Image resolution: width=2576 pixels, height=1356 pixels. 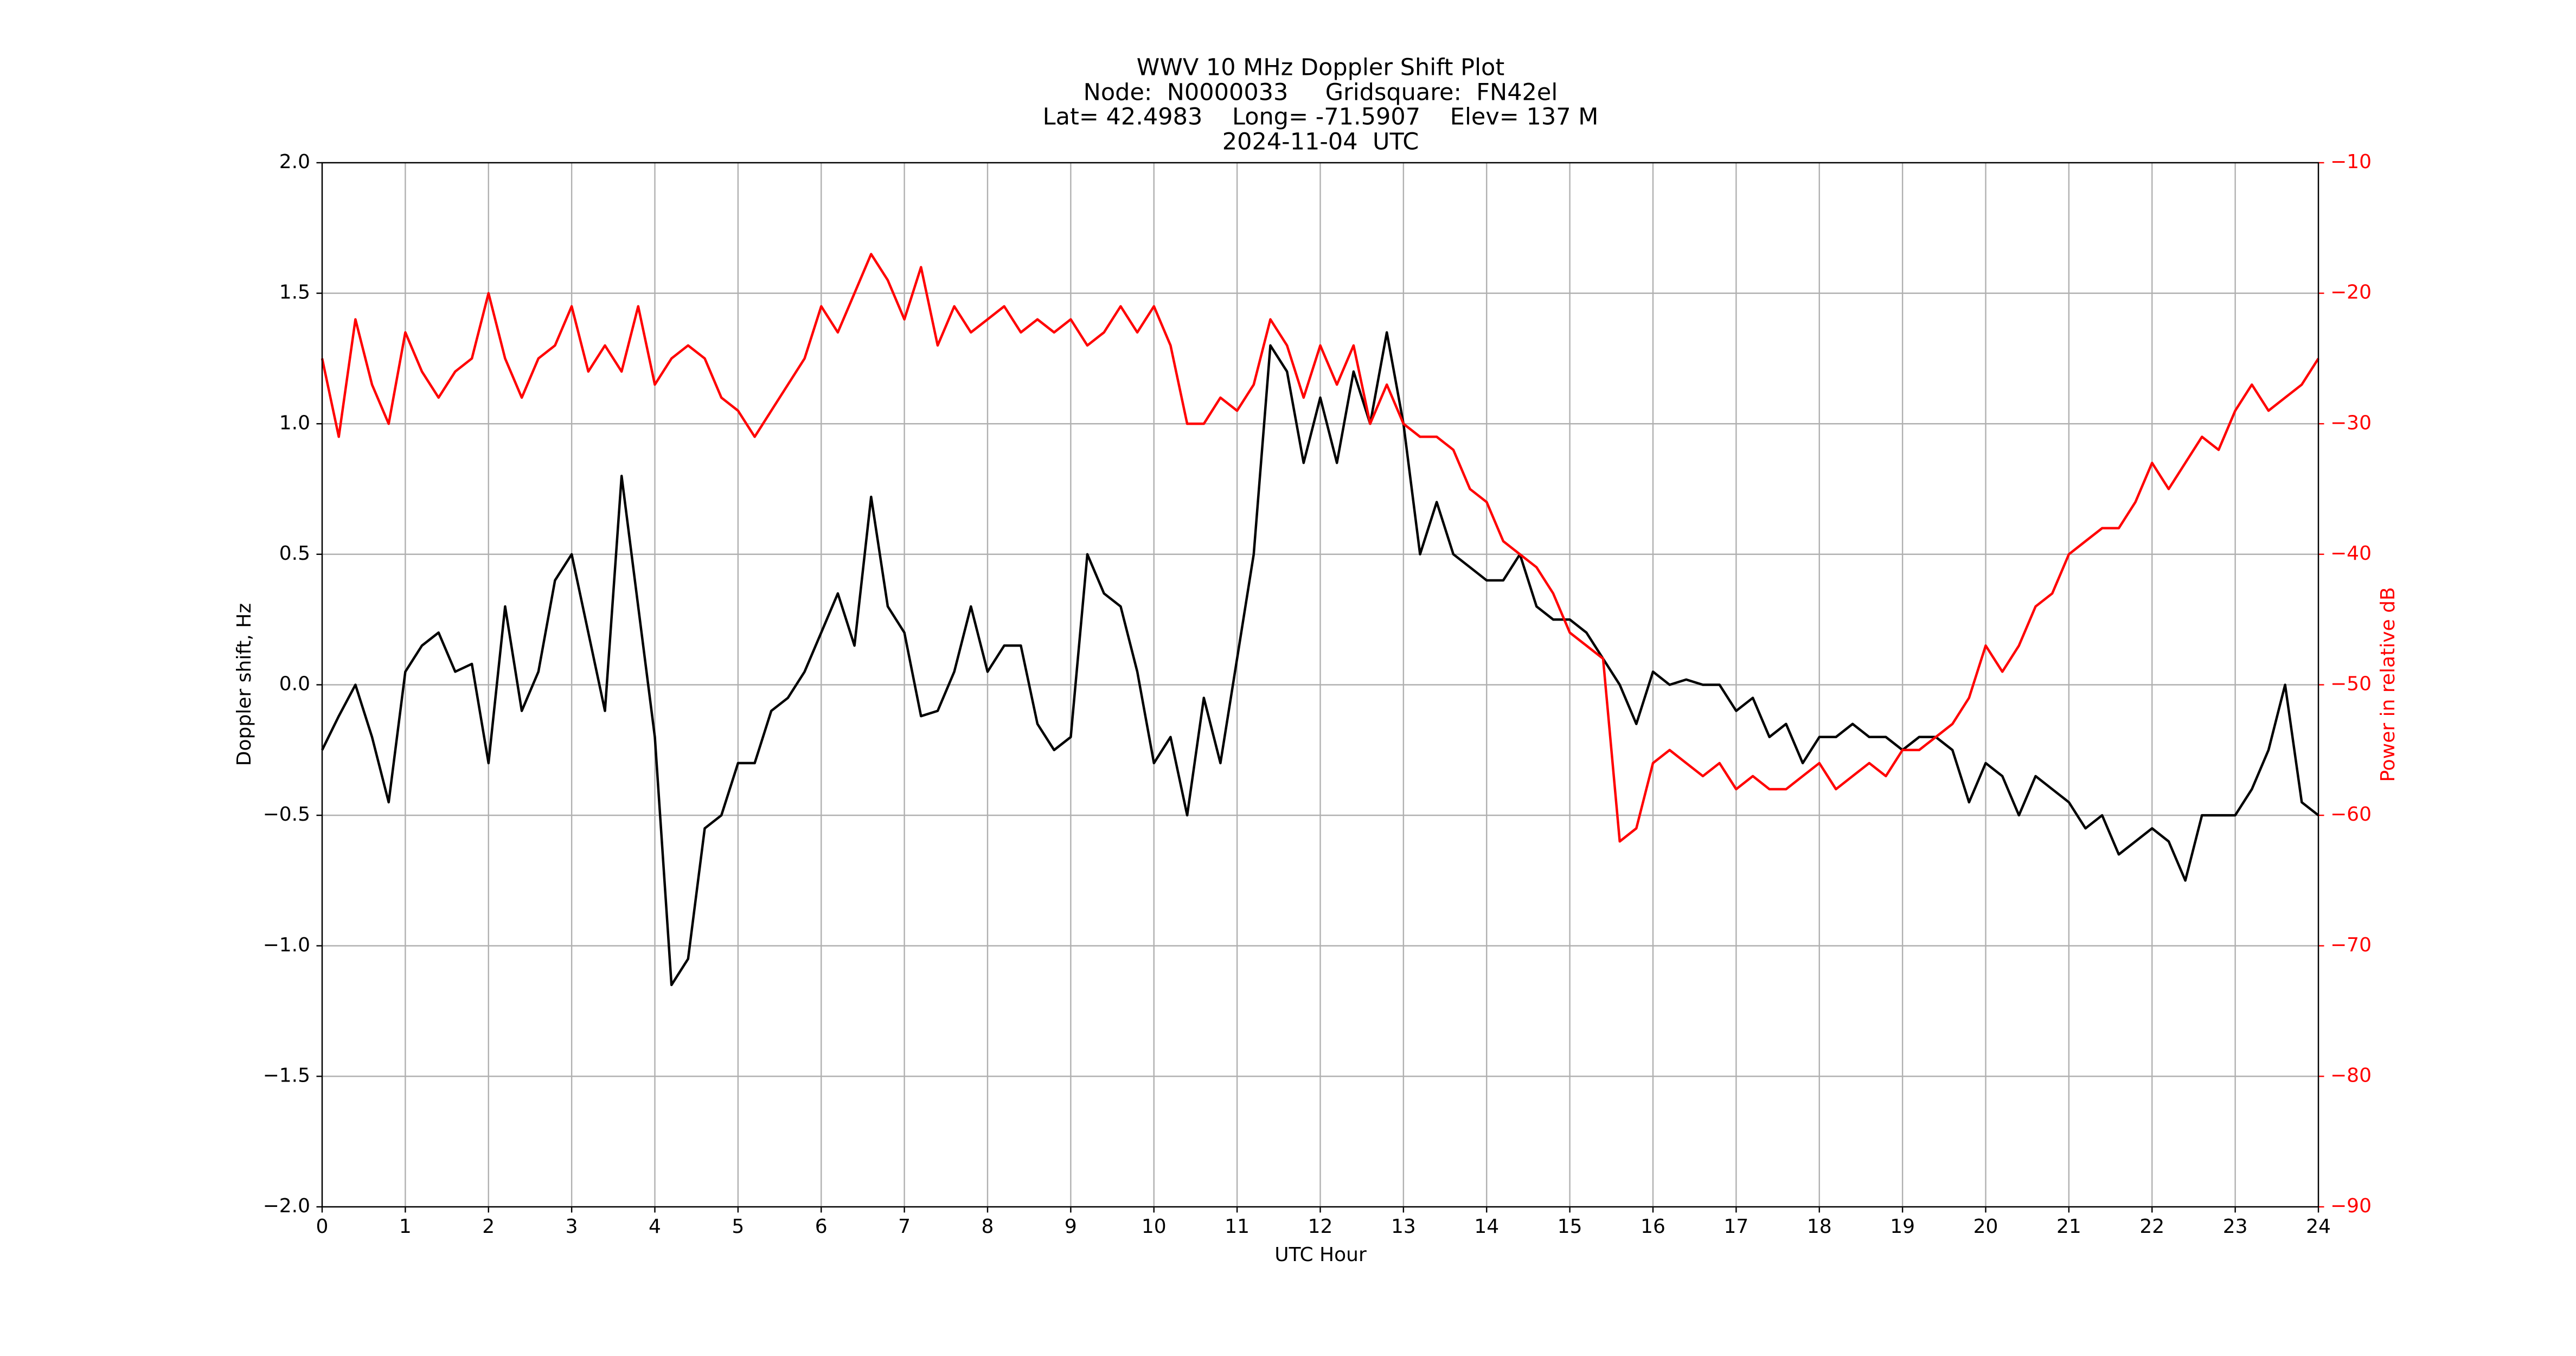 I want to click on y-axis-label: Doppler shift, Hz, so click(x=244, y=684).